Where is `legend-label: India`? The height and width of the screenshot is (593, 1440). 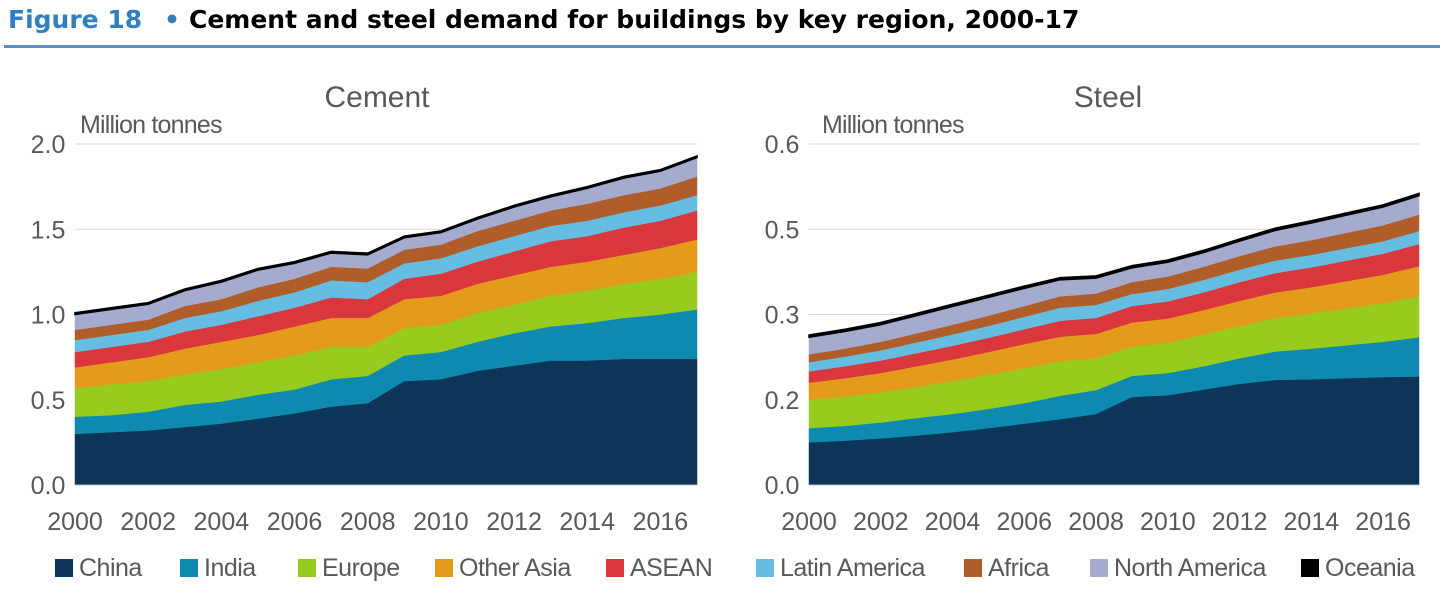
legend-label: India is located at coordinates (230, 567).